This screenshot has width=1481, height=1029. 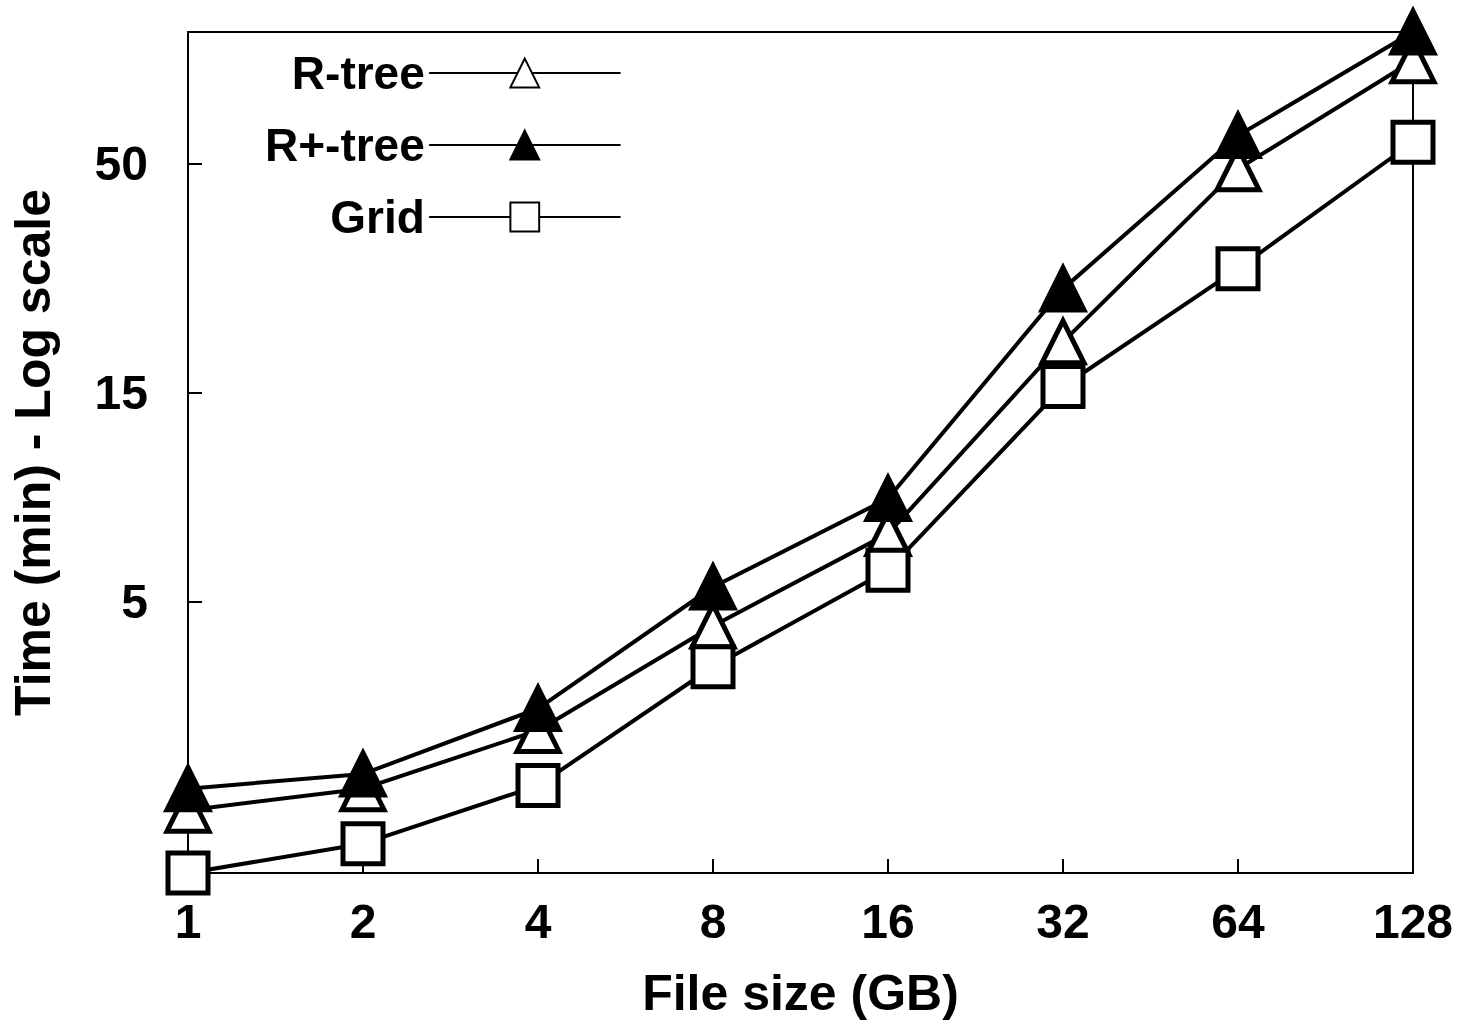 I want to click on y-tick-label: 5, so click(x=134, y=602).